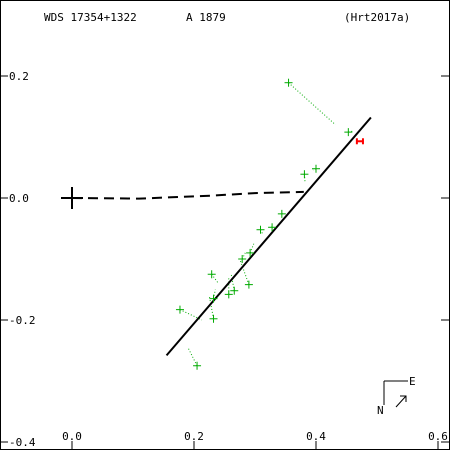 This screenshot has width=450, height=450. I want to click on y-tick-label: -0.4, so click(22, 442).